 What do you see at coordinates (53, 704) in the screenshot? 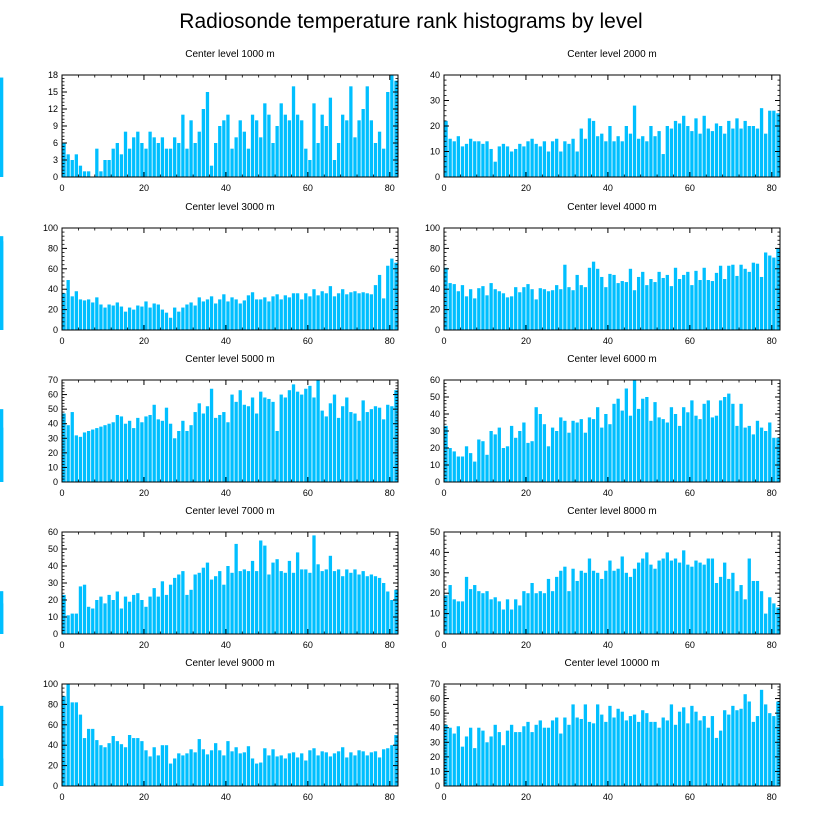
I see `y-tick-label: 80` at bounding box center [53, 704].